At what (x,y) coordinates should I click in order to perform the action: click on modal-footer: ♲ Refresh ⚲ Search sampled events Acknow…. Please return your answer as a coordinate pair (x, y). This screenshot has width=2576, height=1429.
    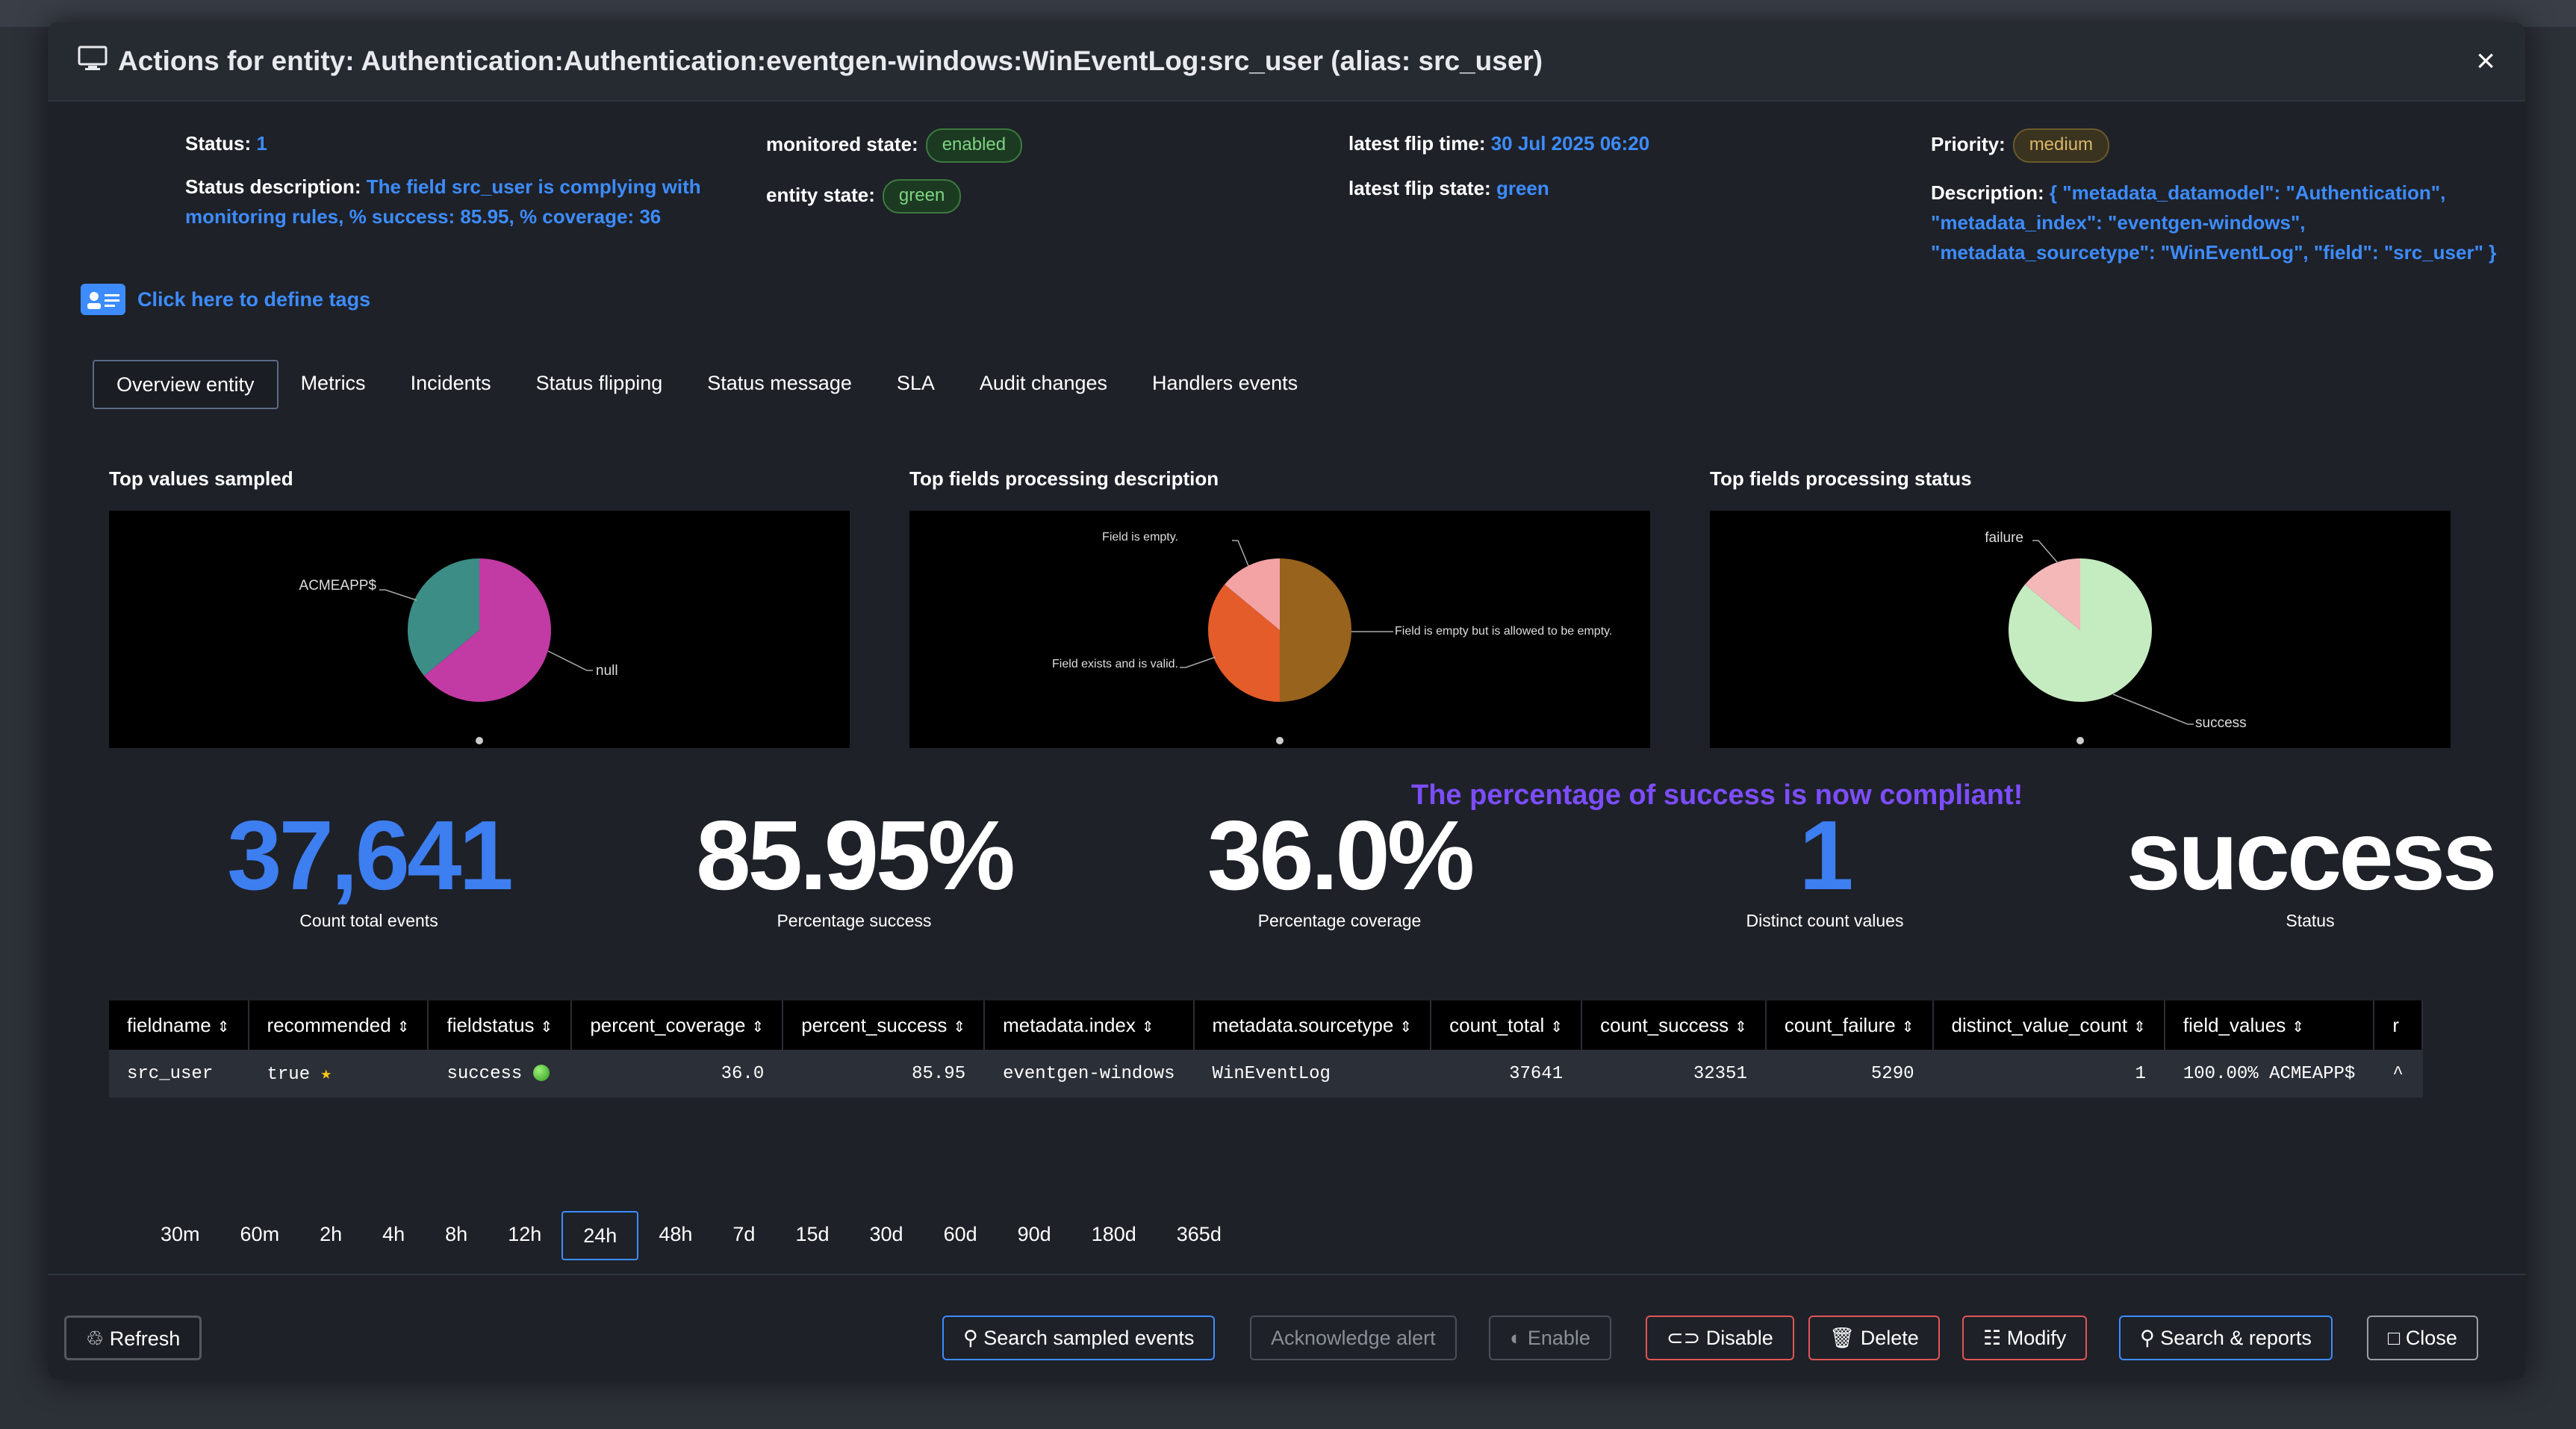
    Looking at the image, I should click on (1286, 1327).